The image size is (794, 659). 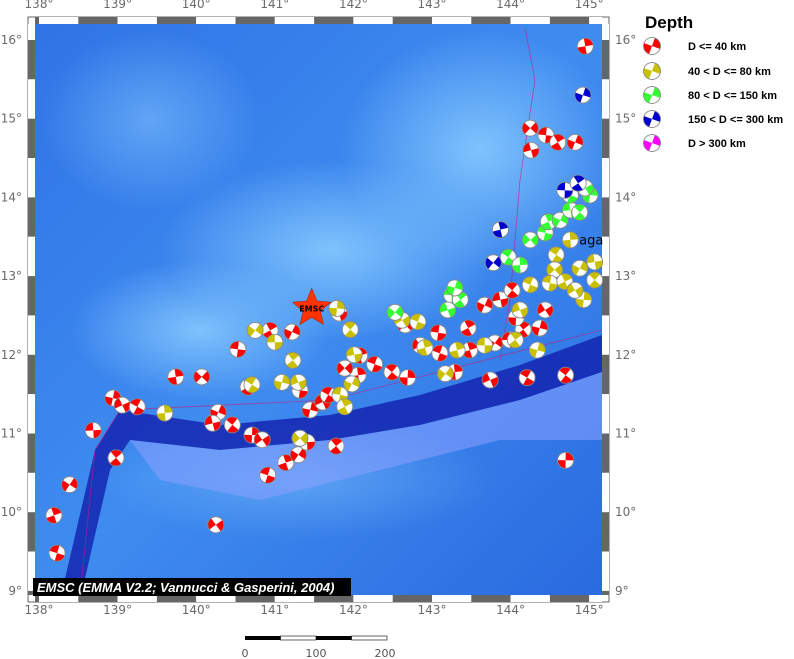 What do you see at coordinates (669, 22) in the screenshot?
I see `legend-title: Depth` at bounding box center [669, 22].